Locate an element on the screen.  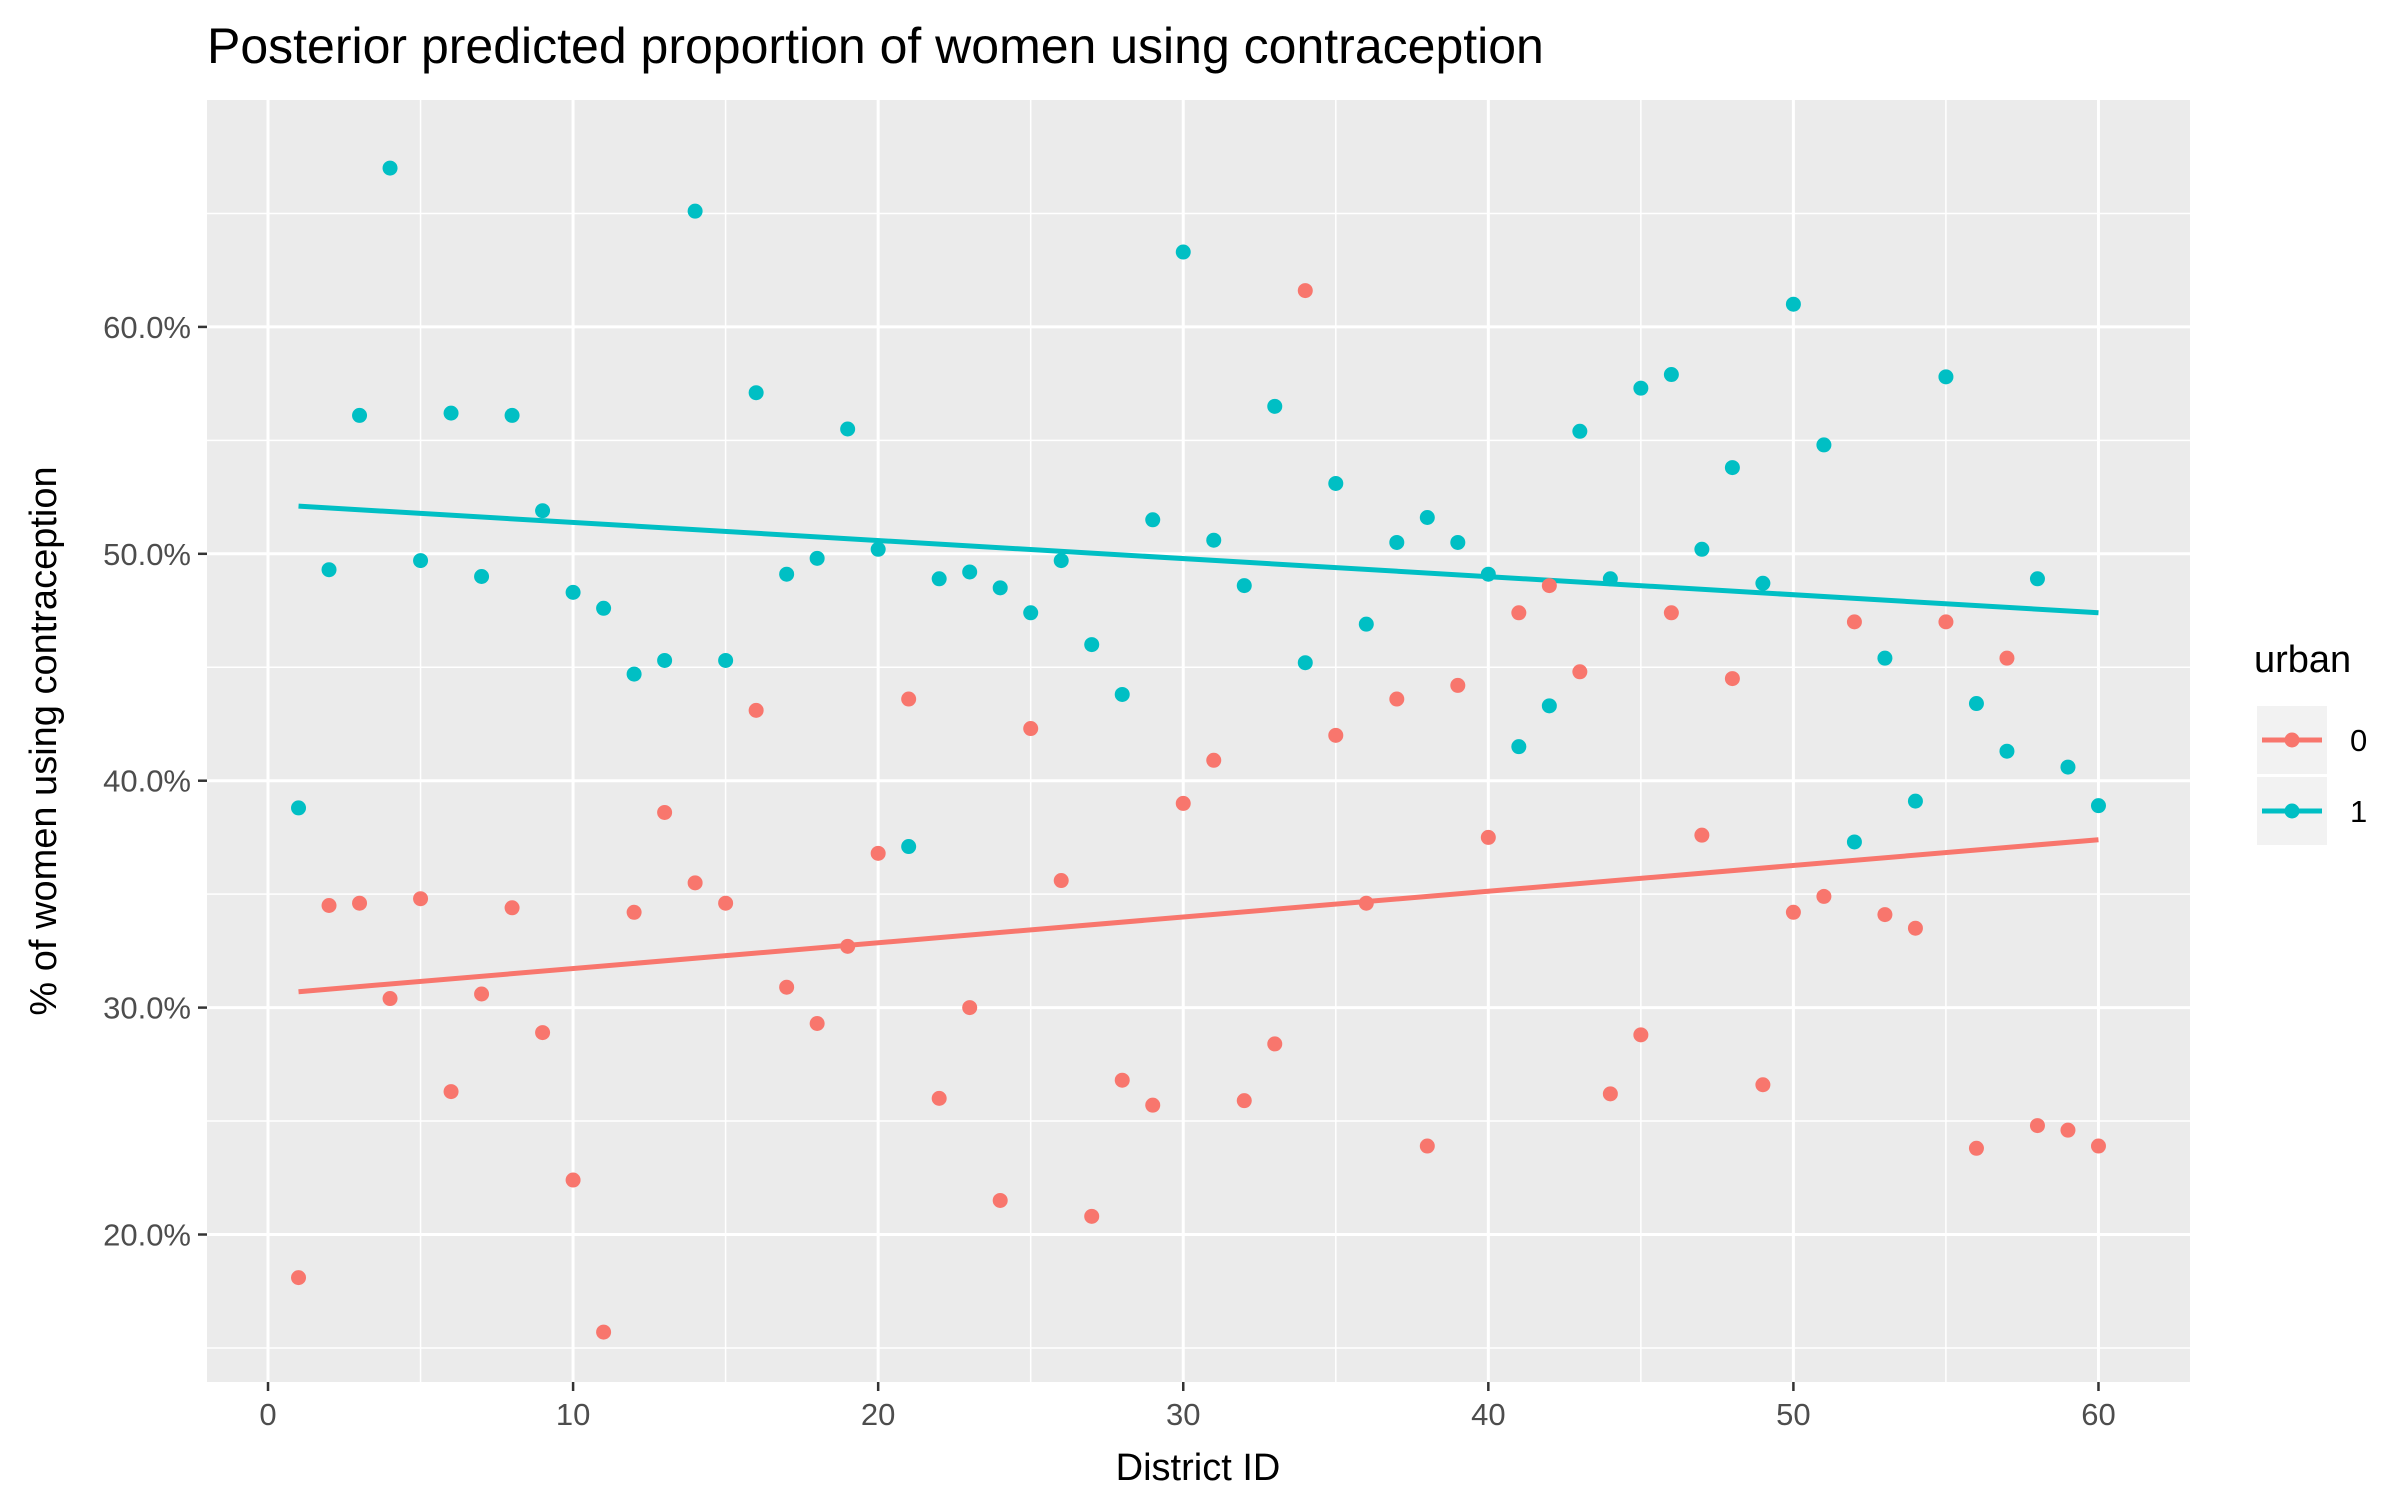
x-axis-ticks: 0 10 20 30 40 50 60 is located at coordinates (1187, 1407).